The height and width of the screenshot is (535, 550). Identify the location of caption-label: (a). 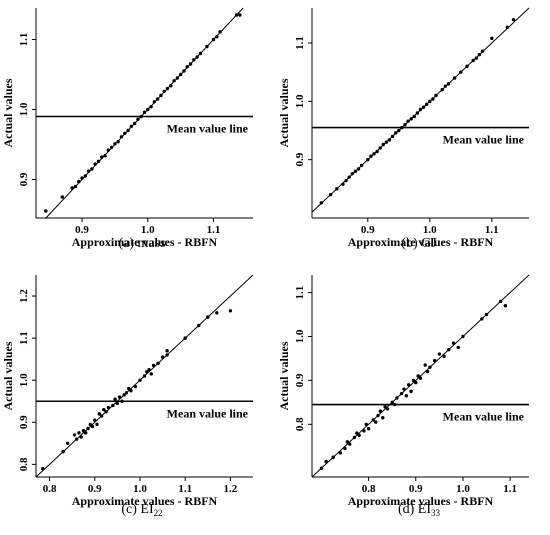
(127, 243).